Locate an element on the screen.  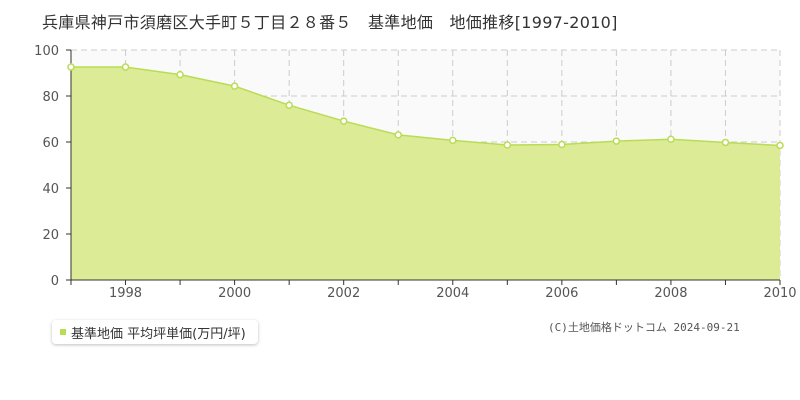
x-tick-labels: 1998 2000 2002 2004 2006 2008 2010 is located at coordinates (453, 293).